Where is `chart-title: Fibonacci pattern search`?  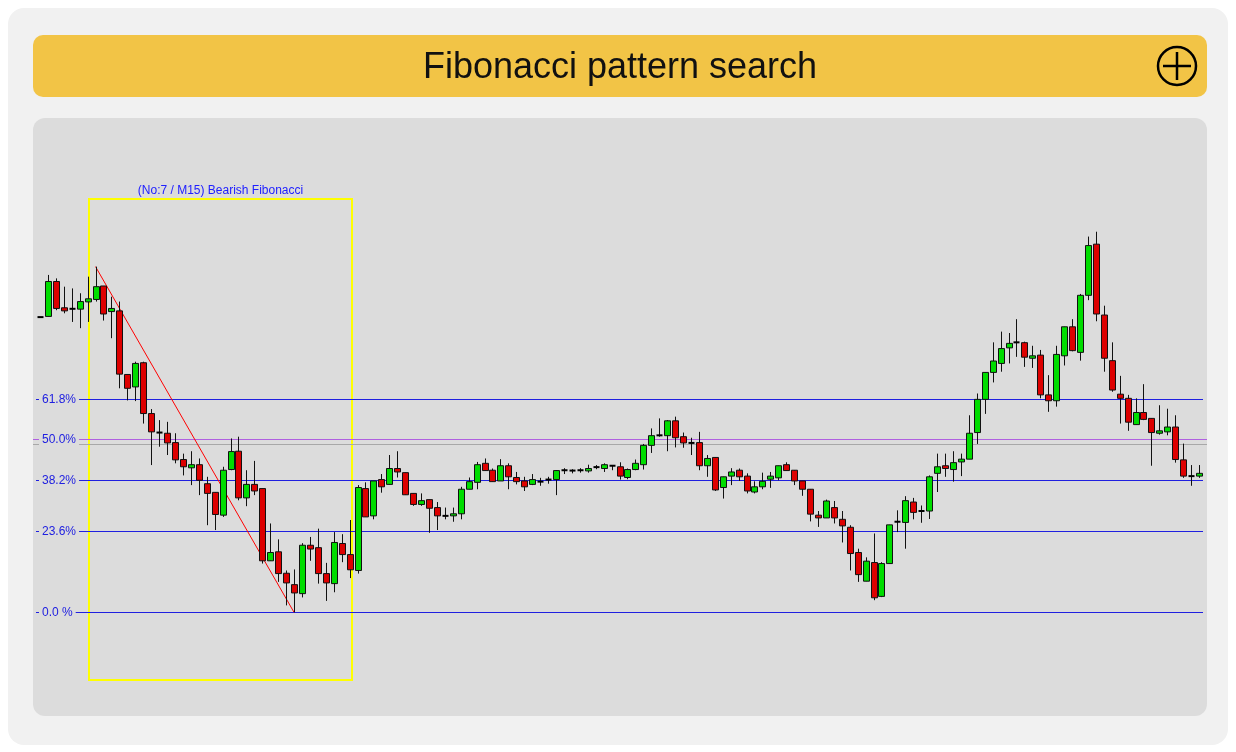 chart-title: Fibonacci pattern search is located at coordinates (620, 66).